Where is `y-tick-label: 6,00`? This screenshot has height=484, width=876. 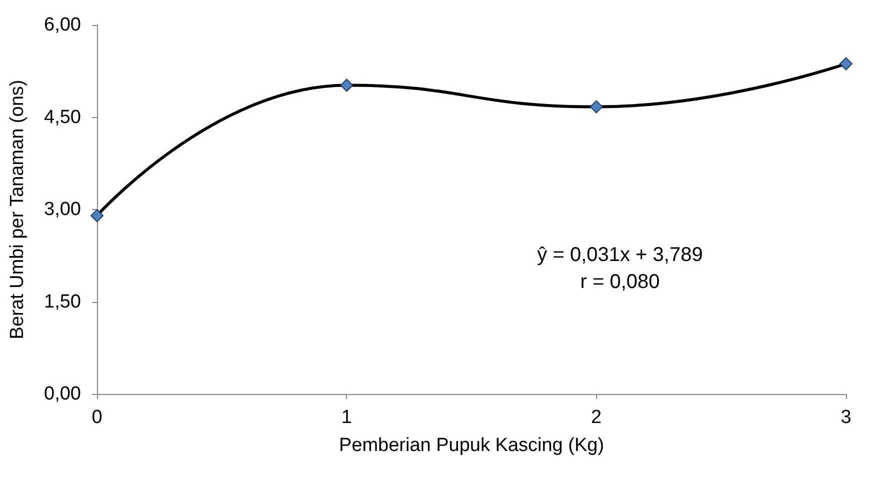 y-tick-label: 6,00 is located at coordinates (62, 25).